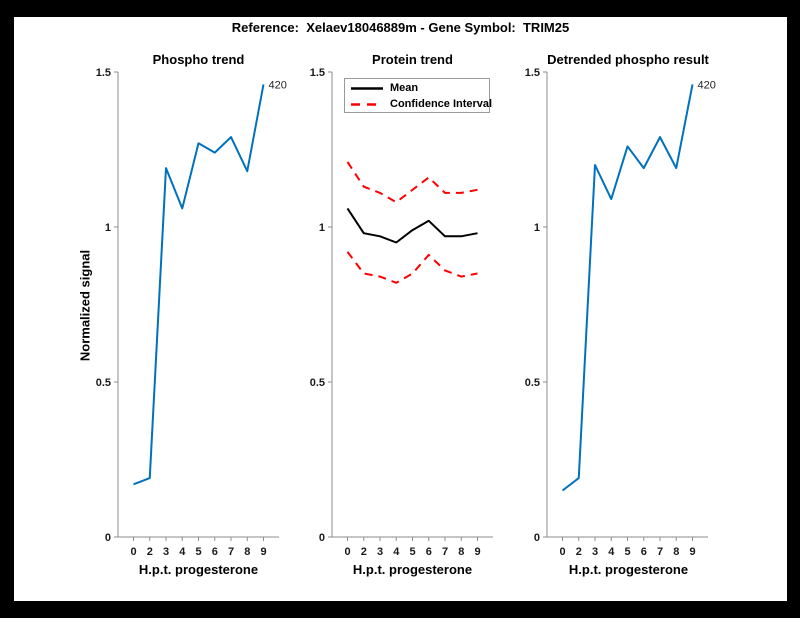  I want to click on mean-line, so click(412, 225).